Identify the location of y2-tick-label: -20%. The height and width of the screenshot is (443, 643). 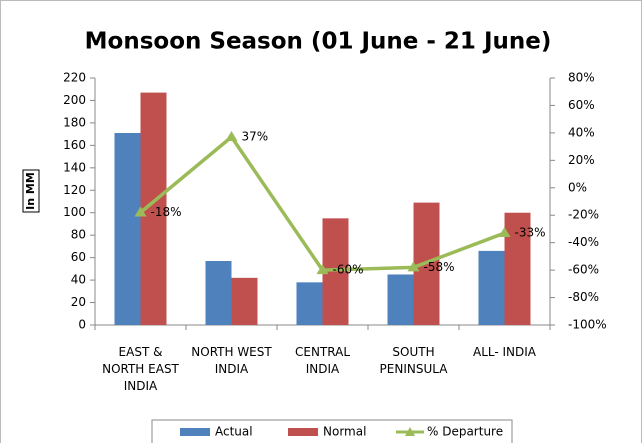
(583, 215).